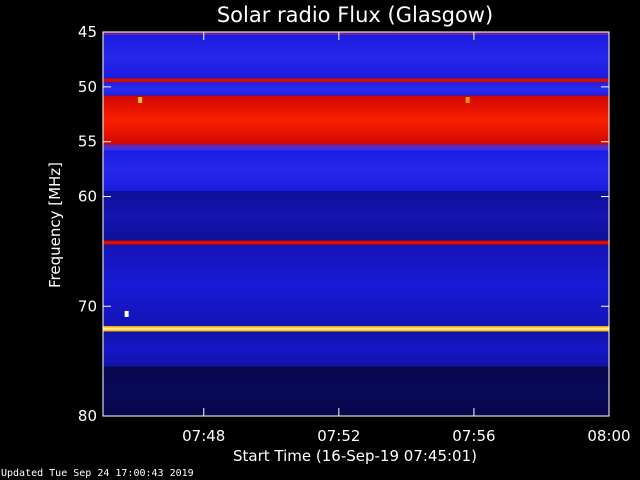  What do you see at coordinates (608, 436) in the screenshot?
I see `x-tick-label: 08:00` at bounding box center [608, 436].